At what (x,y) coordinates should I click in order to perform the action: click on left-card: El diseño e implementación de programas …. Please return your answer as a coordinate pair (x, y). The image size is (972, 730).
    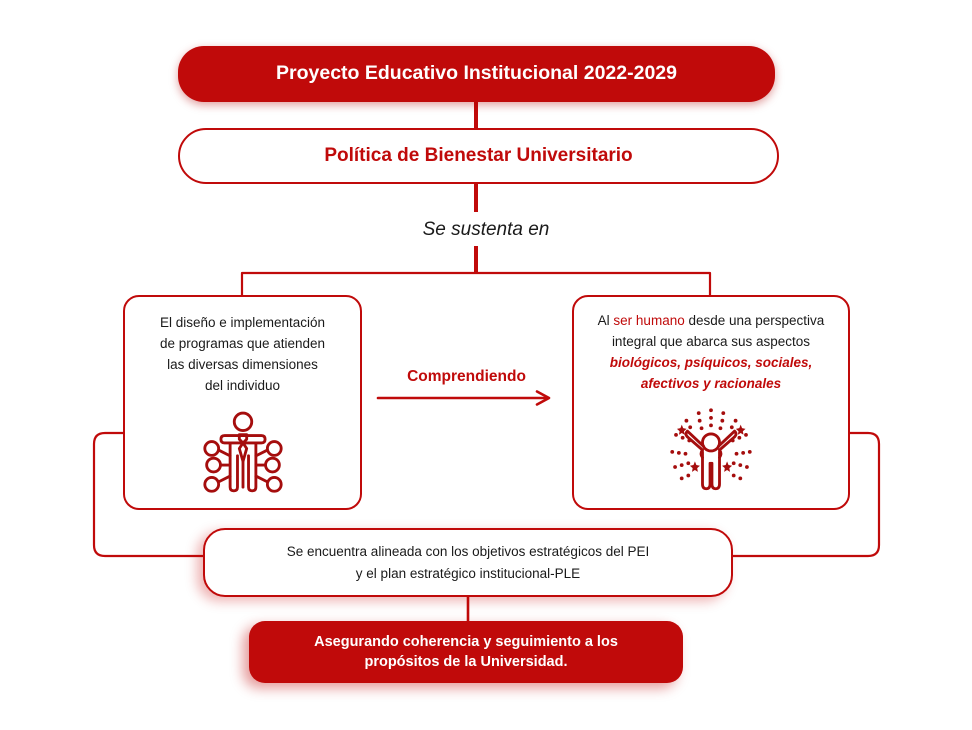
    Looking at the image, I should click on (242, 402).